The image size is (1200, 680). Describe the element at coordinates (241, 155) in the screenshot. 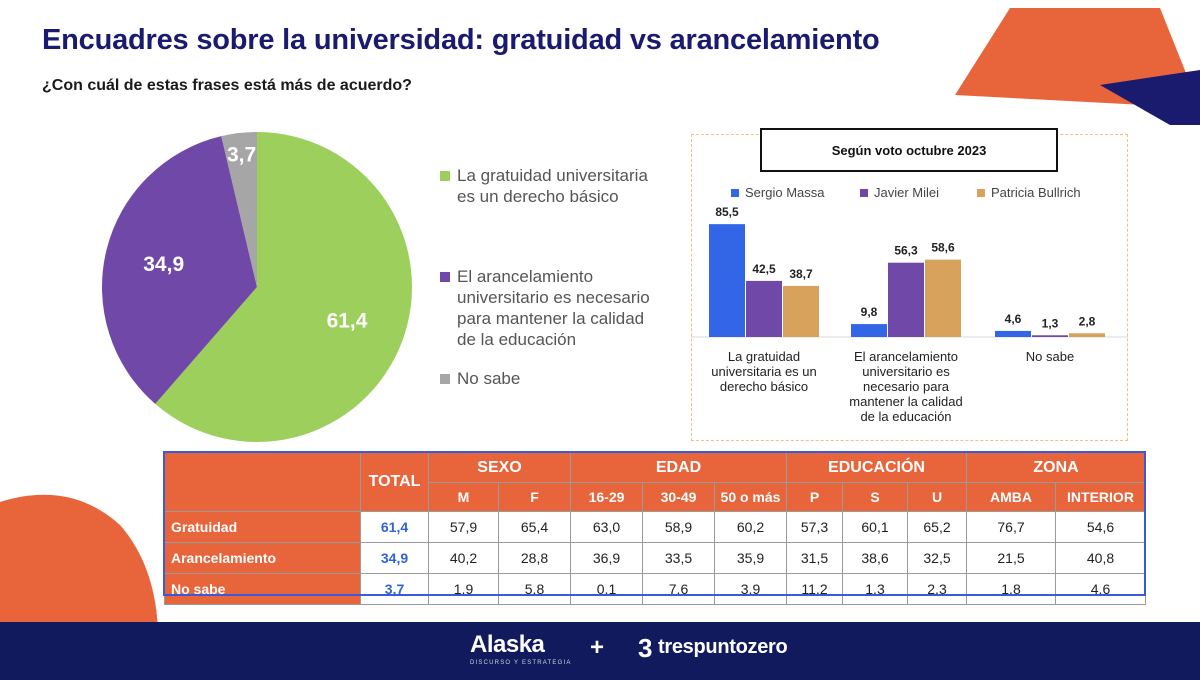

I see `pie-value-label: 3,7` at that location.